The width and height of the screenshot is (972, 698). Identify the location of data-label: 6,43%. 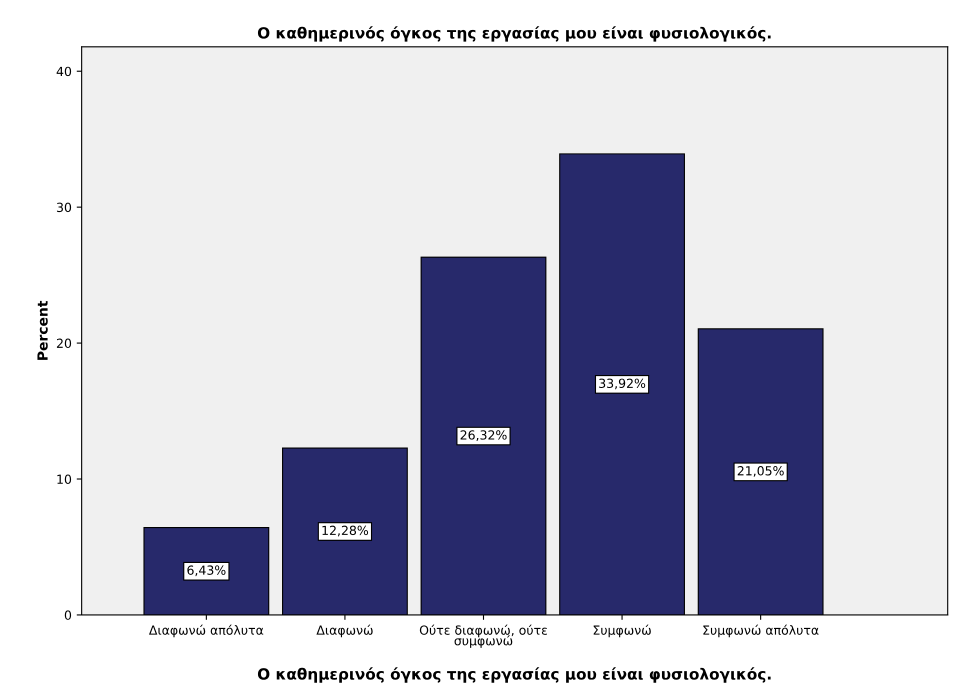
(206, 570).